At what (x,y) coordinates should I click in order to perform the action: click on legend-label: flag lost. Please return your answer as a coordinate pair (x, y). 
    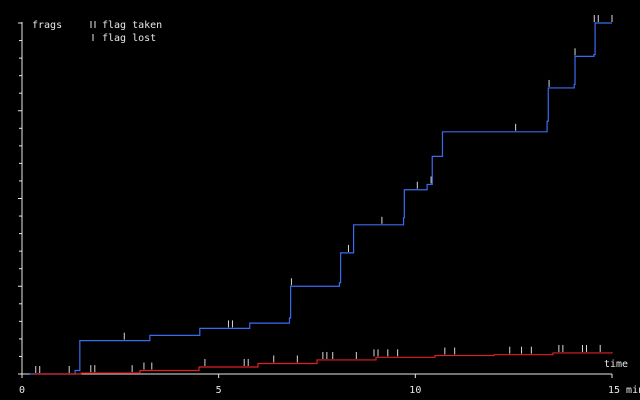
    Looking at the image, I should click on (129, 38).